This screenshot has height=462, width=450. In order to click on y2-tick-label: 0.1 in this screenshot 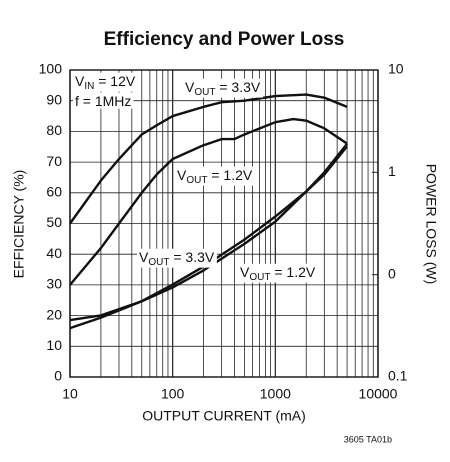, I will do `click(398, 376)`.